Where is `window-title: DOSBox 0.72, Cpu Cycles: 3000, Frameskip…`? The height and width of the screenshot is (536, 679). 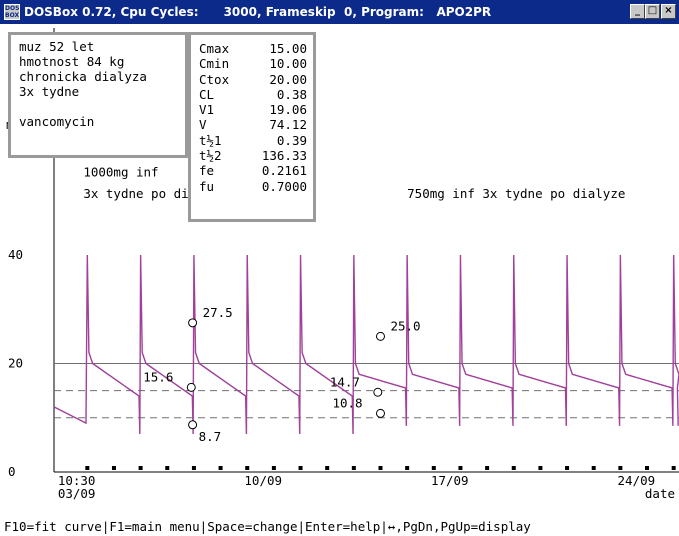
window-title: DOSBox 0.72, Cpu Cycles: 3000, Frameskip… is located at coordinates (258, 12).